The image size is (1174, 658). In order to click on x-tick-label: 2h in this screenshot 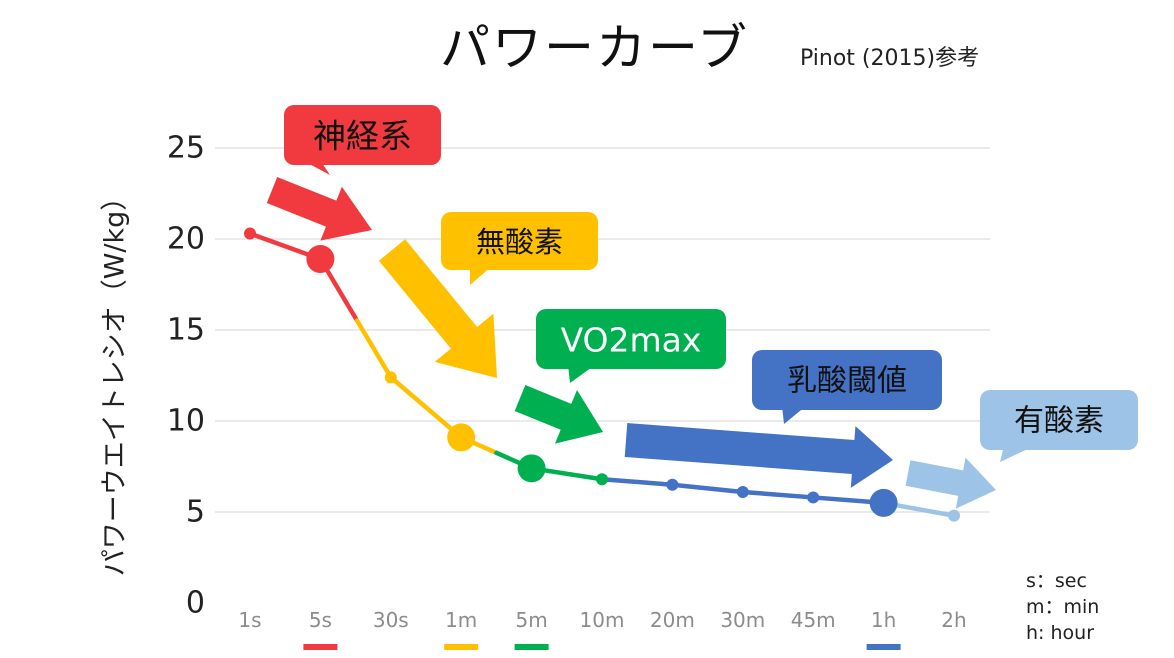, I will do `click(953, 620)`.